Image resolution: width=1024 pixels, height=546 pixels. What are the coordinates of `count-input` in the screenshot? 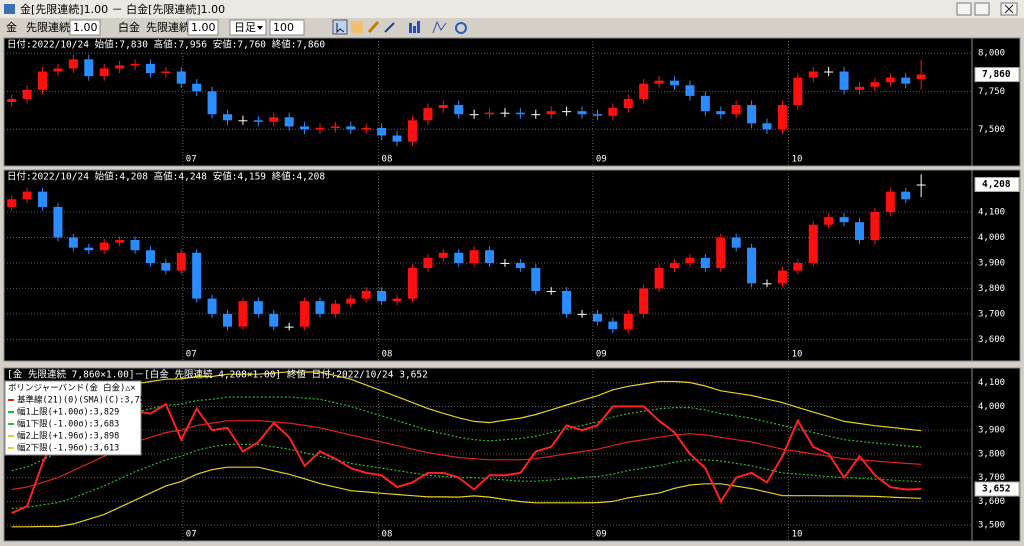 It's located at (287, 27).